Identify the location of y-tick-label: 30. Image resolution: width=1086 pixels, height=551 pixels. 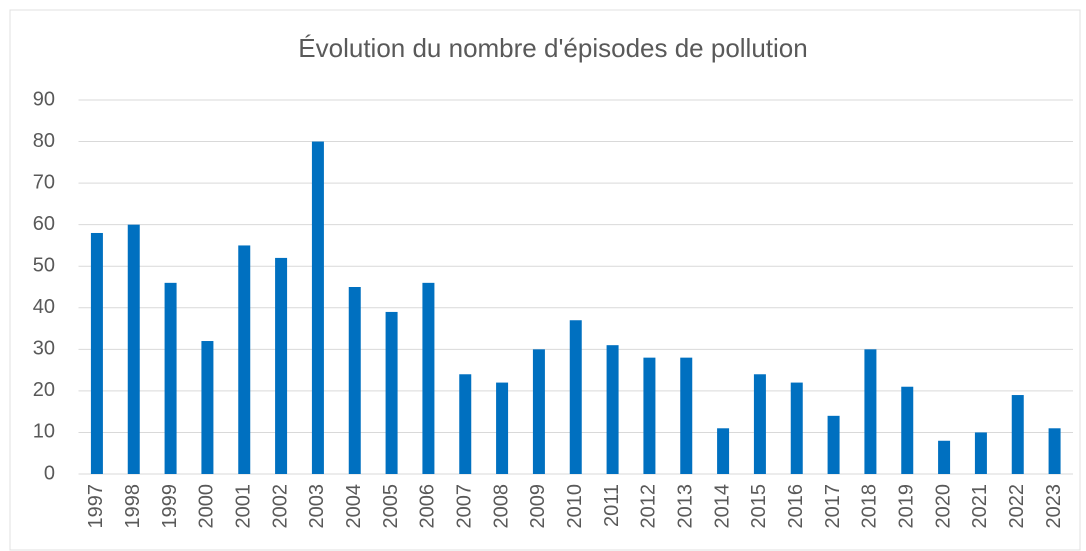
(44, 349).